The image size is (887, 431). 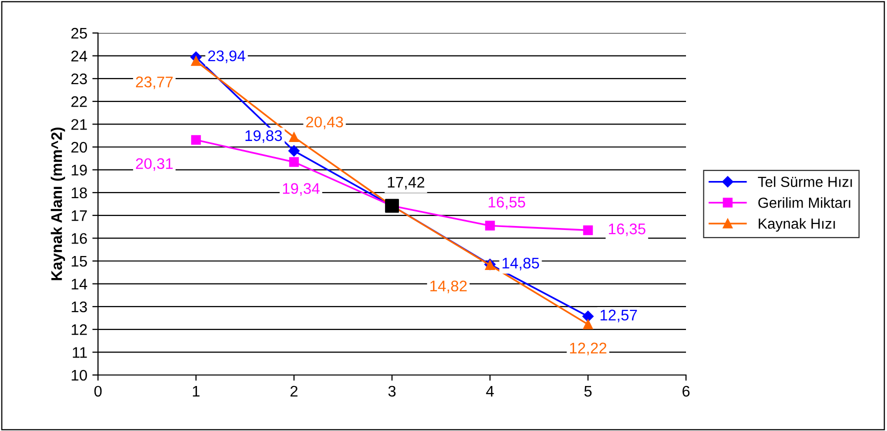 I want to click on y-tick-label: 20, so click(x=79, y=147).